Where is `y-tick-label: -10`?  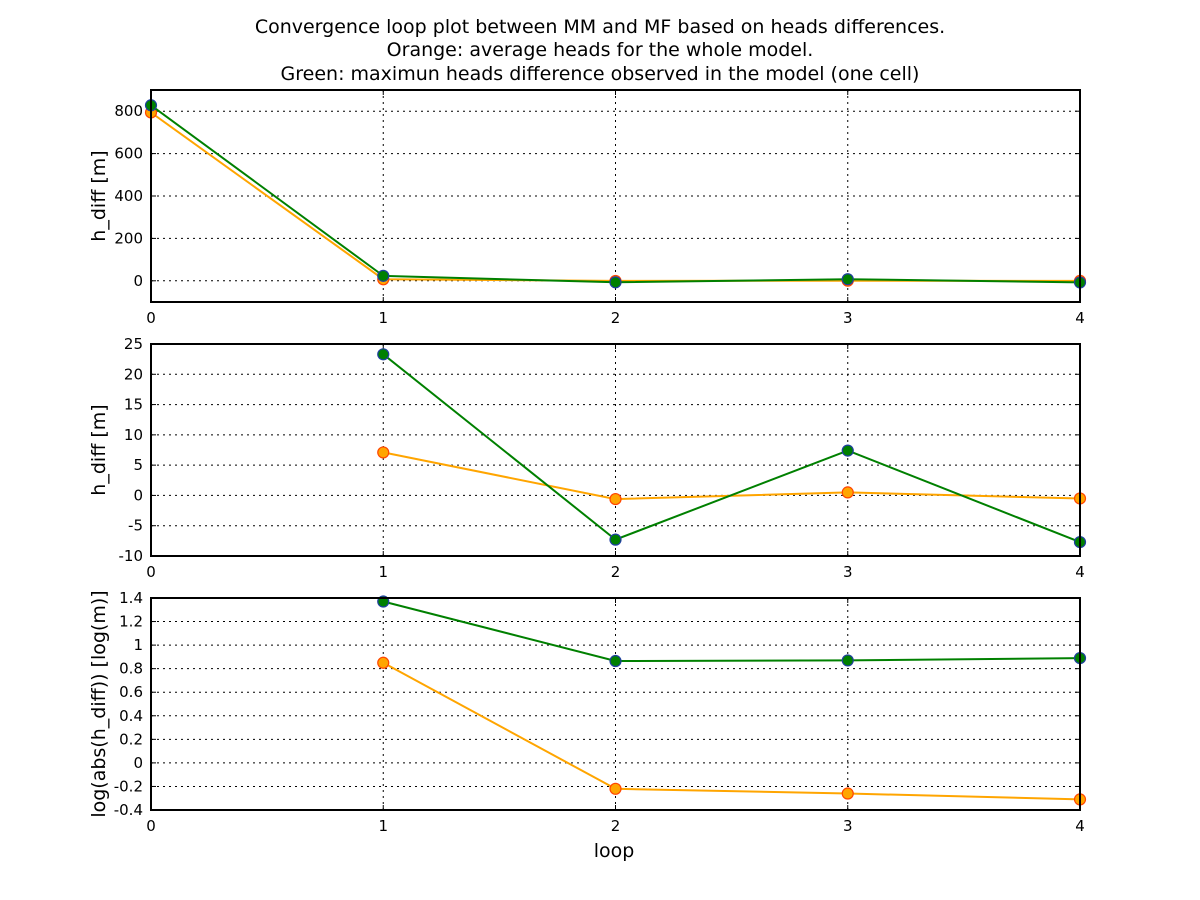 y-tick-label: -10 is located at coordinates (131, 556).